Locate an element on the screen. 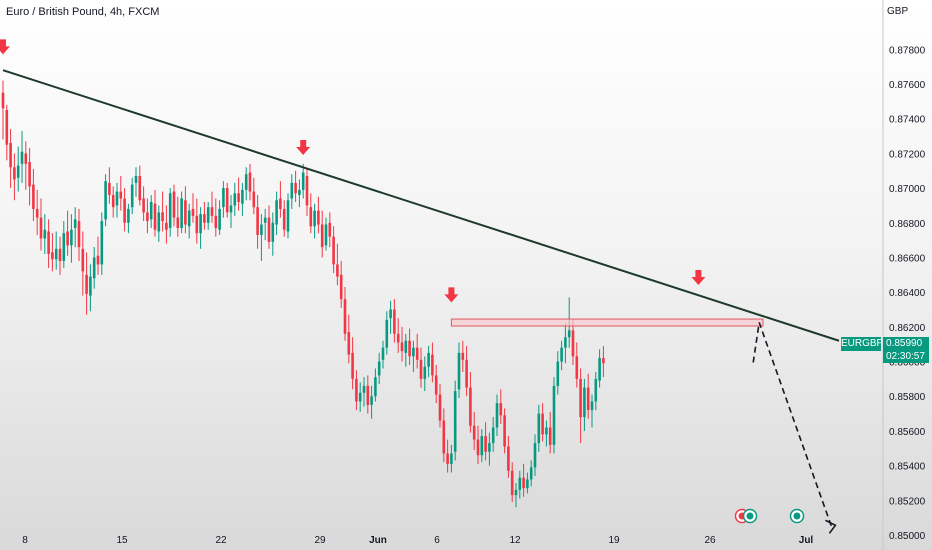 This screenshot has height=550, width=932. price-label: EURGBP 0.85990 02:30:57 is located at coordinates (885, 350).